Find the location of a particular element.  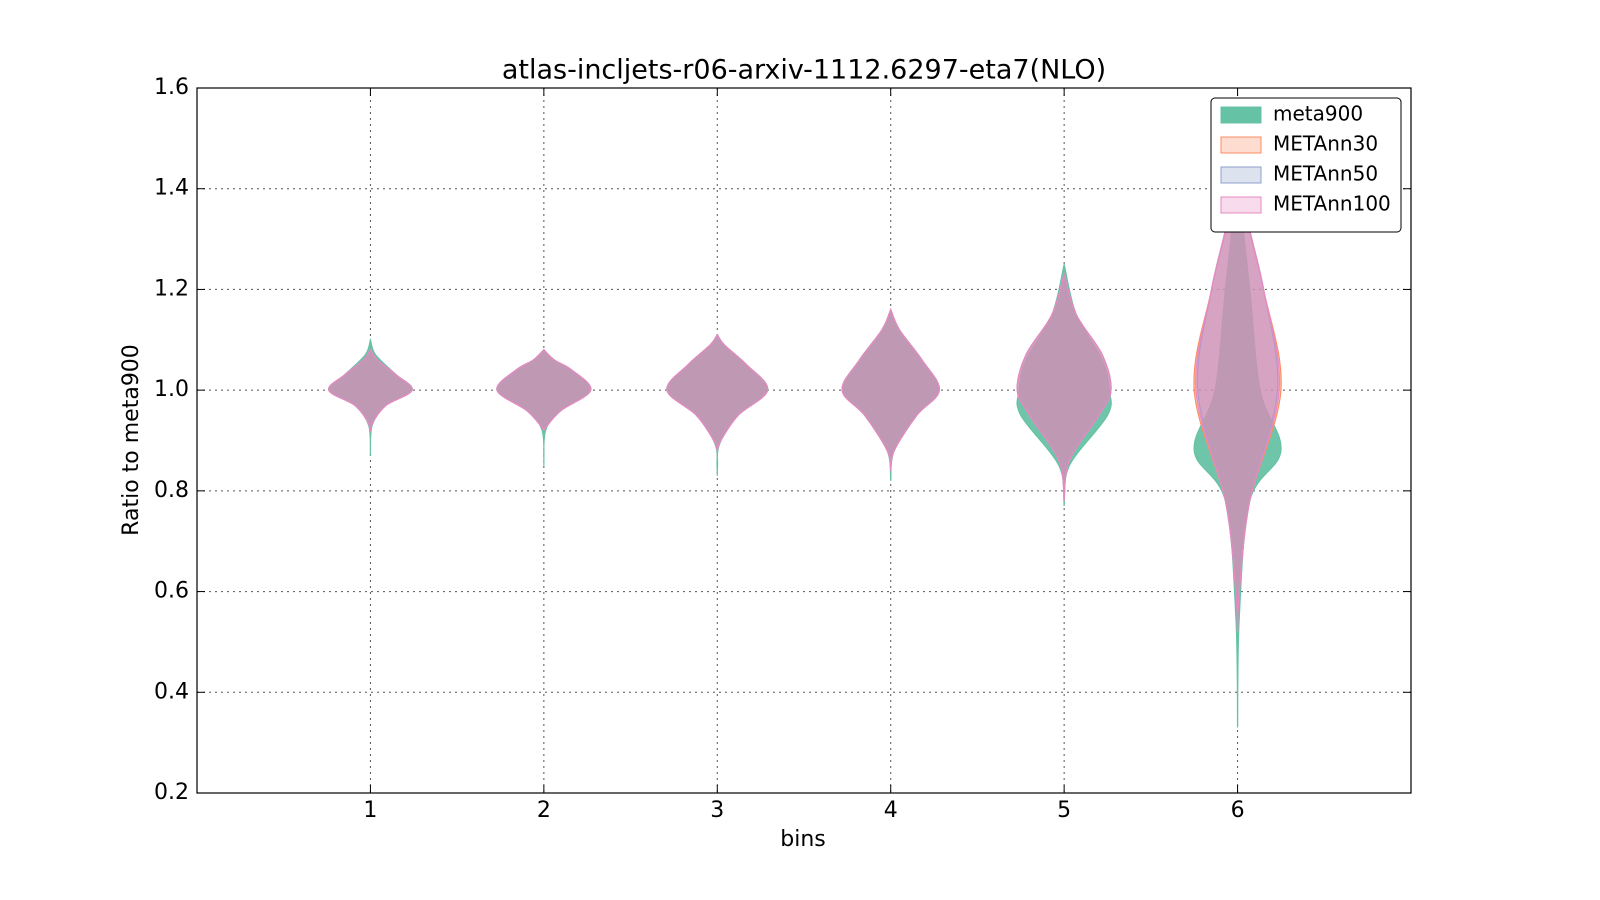

legend-label: meta900 is located at coordinates (1318, 114).